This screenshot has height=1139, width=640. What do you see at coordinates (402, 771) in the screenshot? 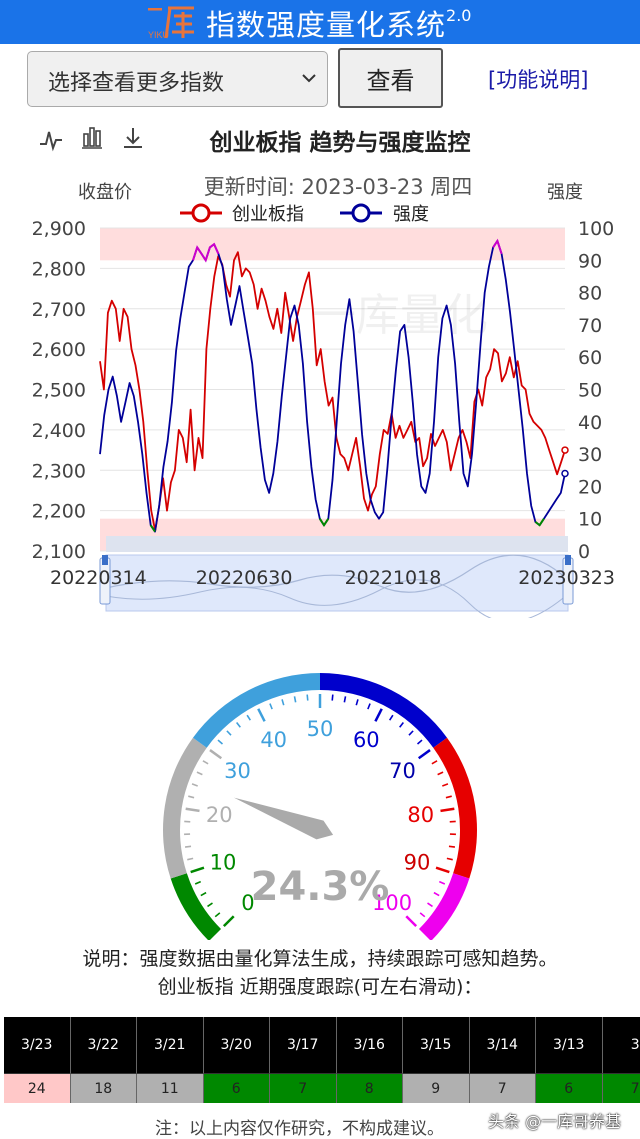
I see `gauge-label: 70` at bounding box center [402, 771].